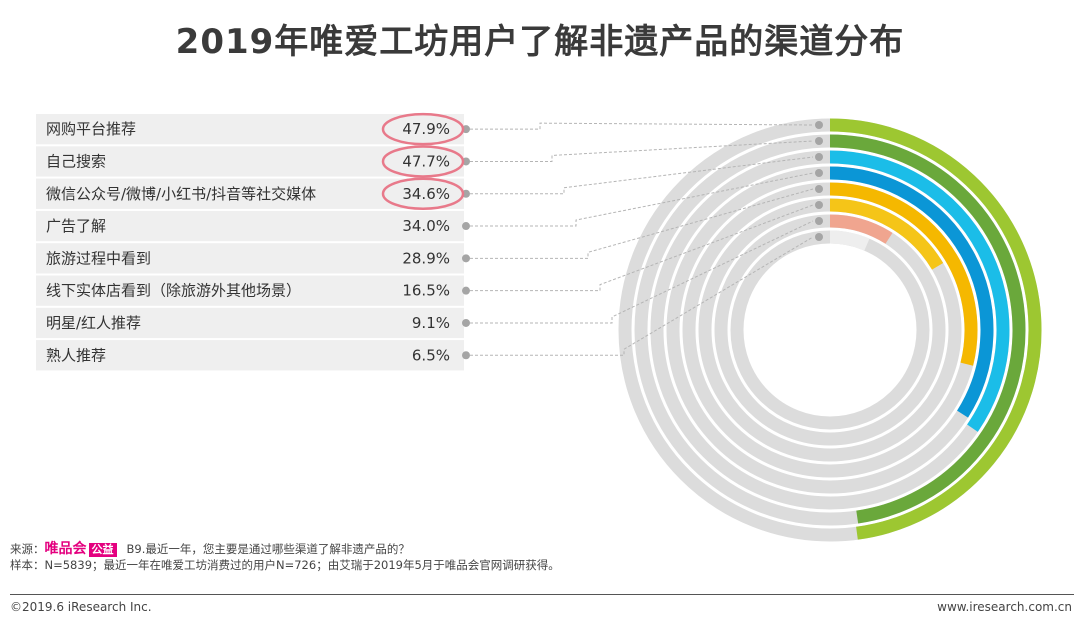 The image size is (1080, 623). What do you see at coordinates (426, 258) in the screenshot?
I see `value-label: 28.9%` at bounding box center [426, 258].